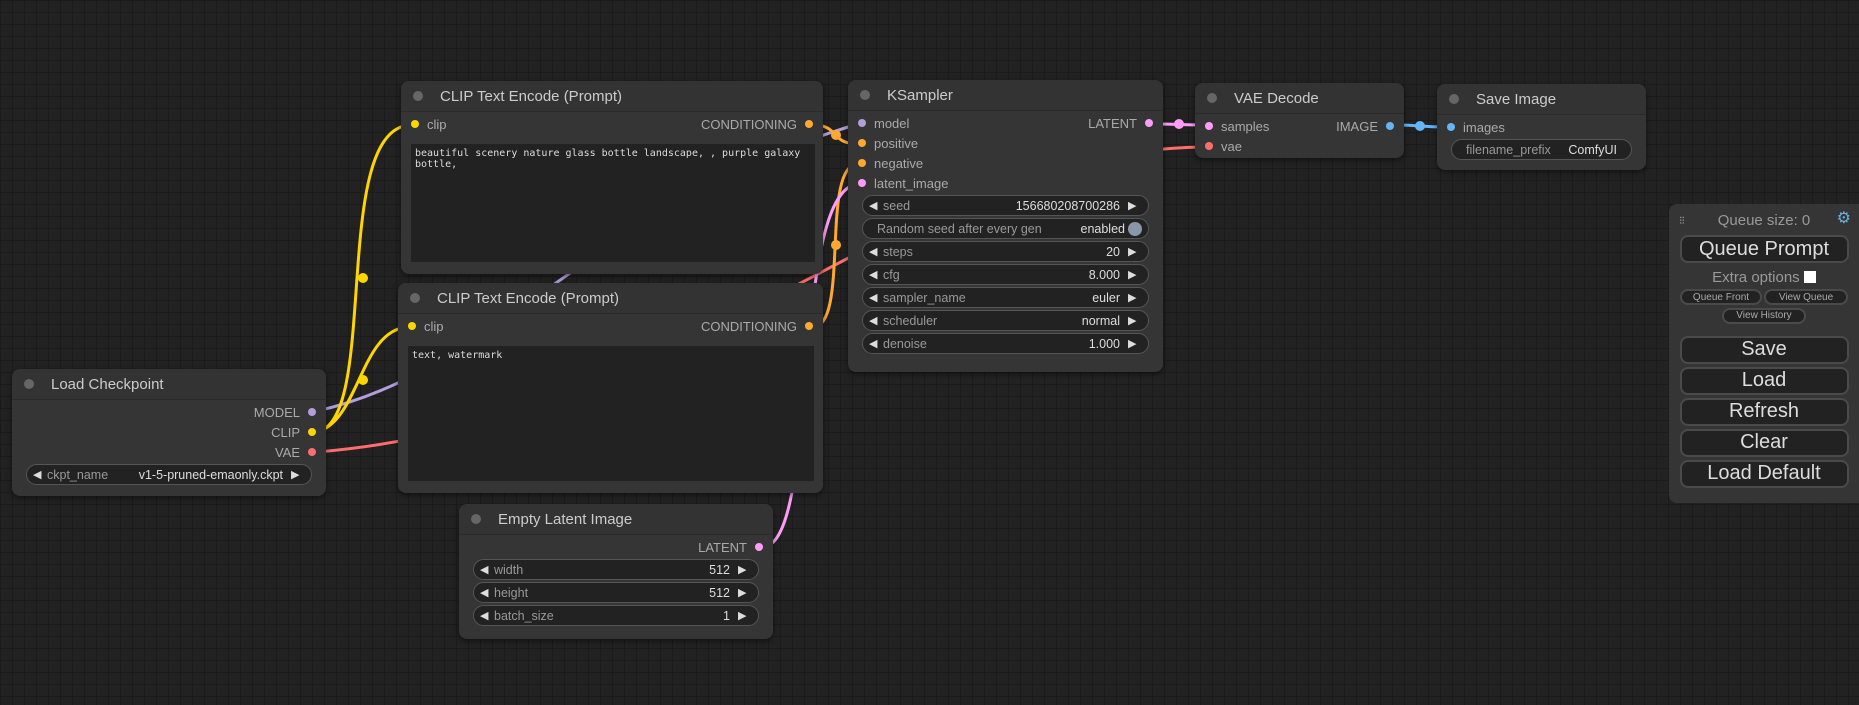 The image size is (1859, 705). Describe the element at coordinates (1005, 274) in the screenshot. I see `cfg-widget: ◀ cfg 8.000 ▶` at that location.